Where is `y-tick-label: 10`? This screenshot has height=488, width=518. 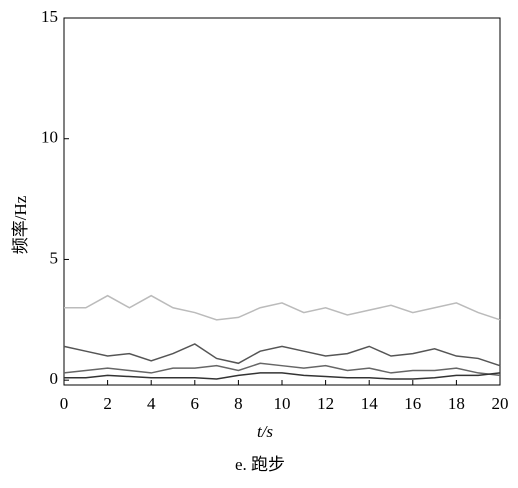 y-tick-label: 10 is located at coordinates (49, 137).